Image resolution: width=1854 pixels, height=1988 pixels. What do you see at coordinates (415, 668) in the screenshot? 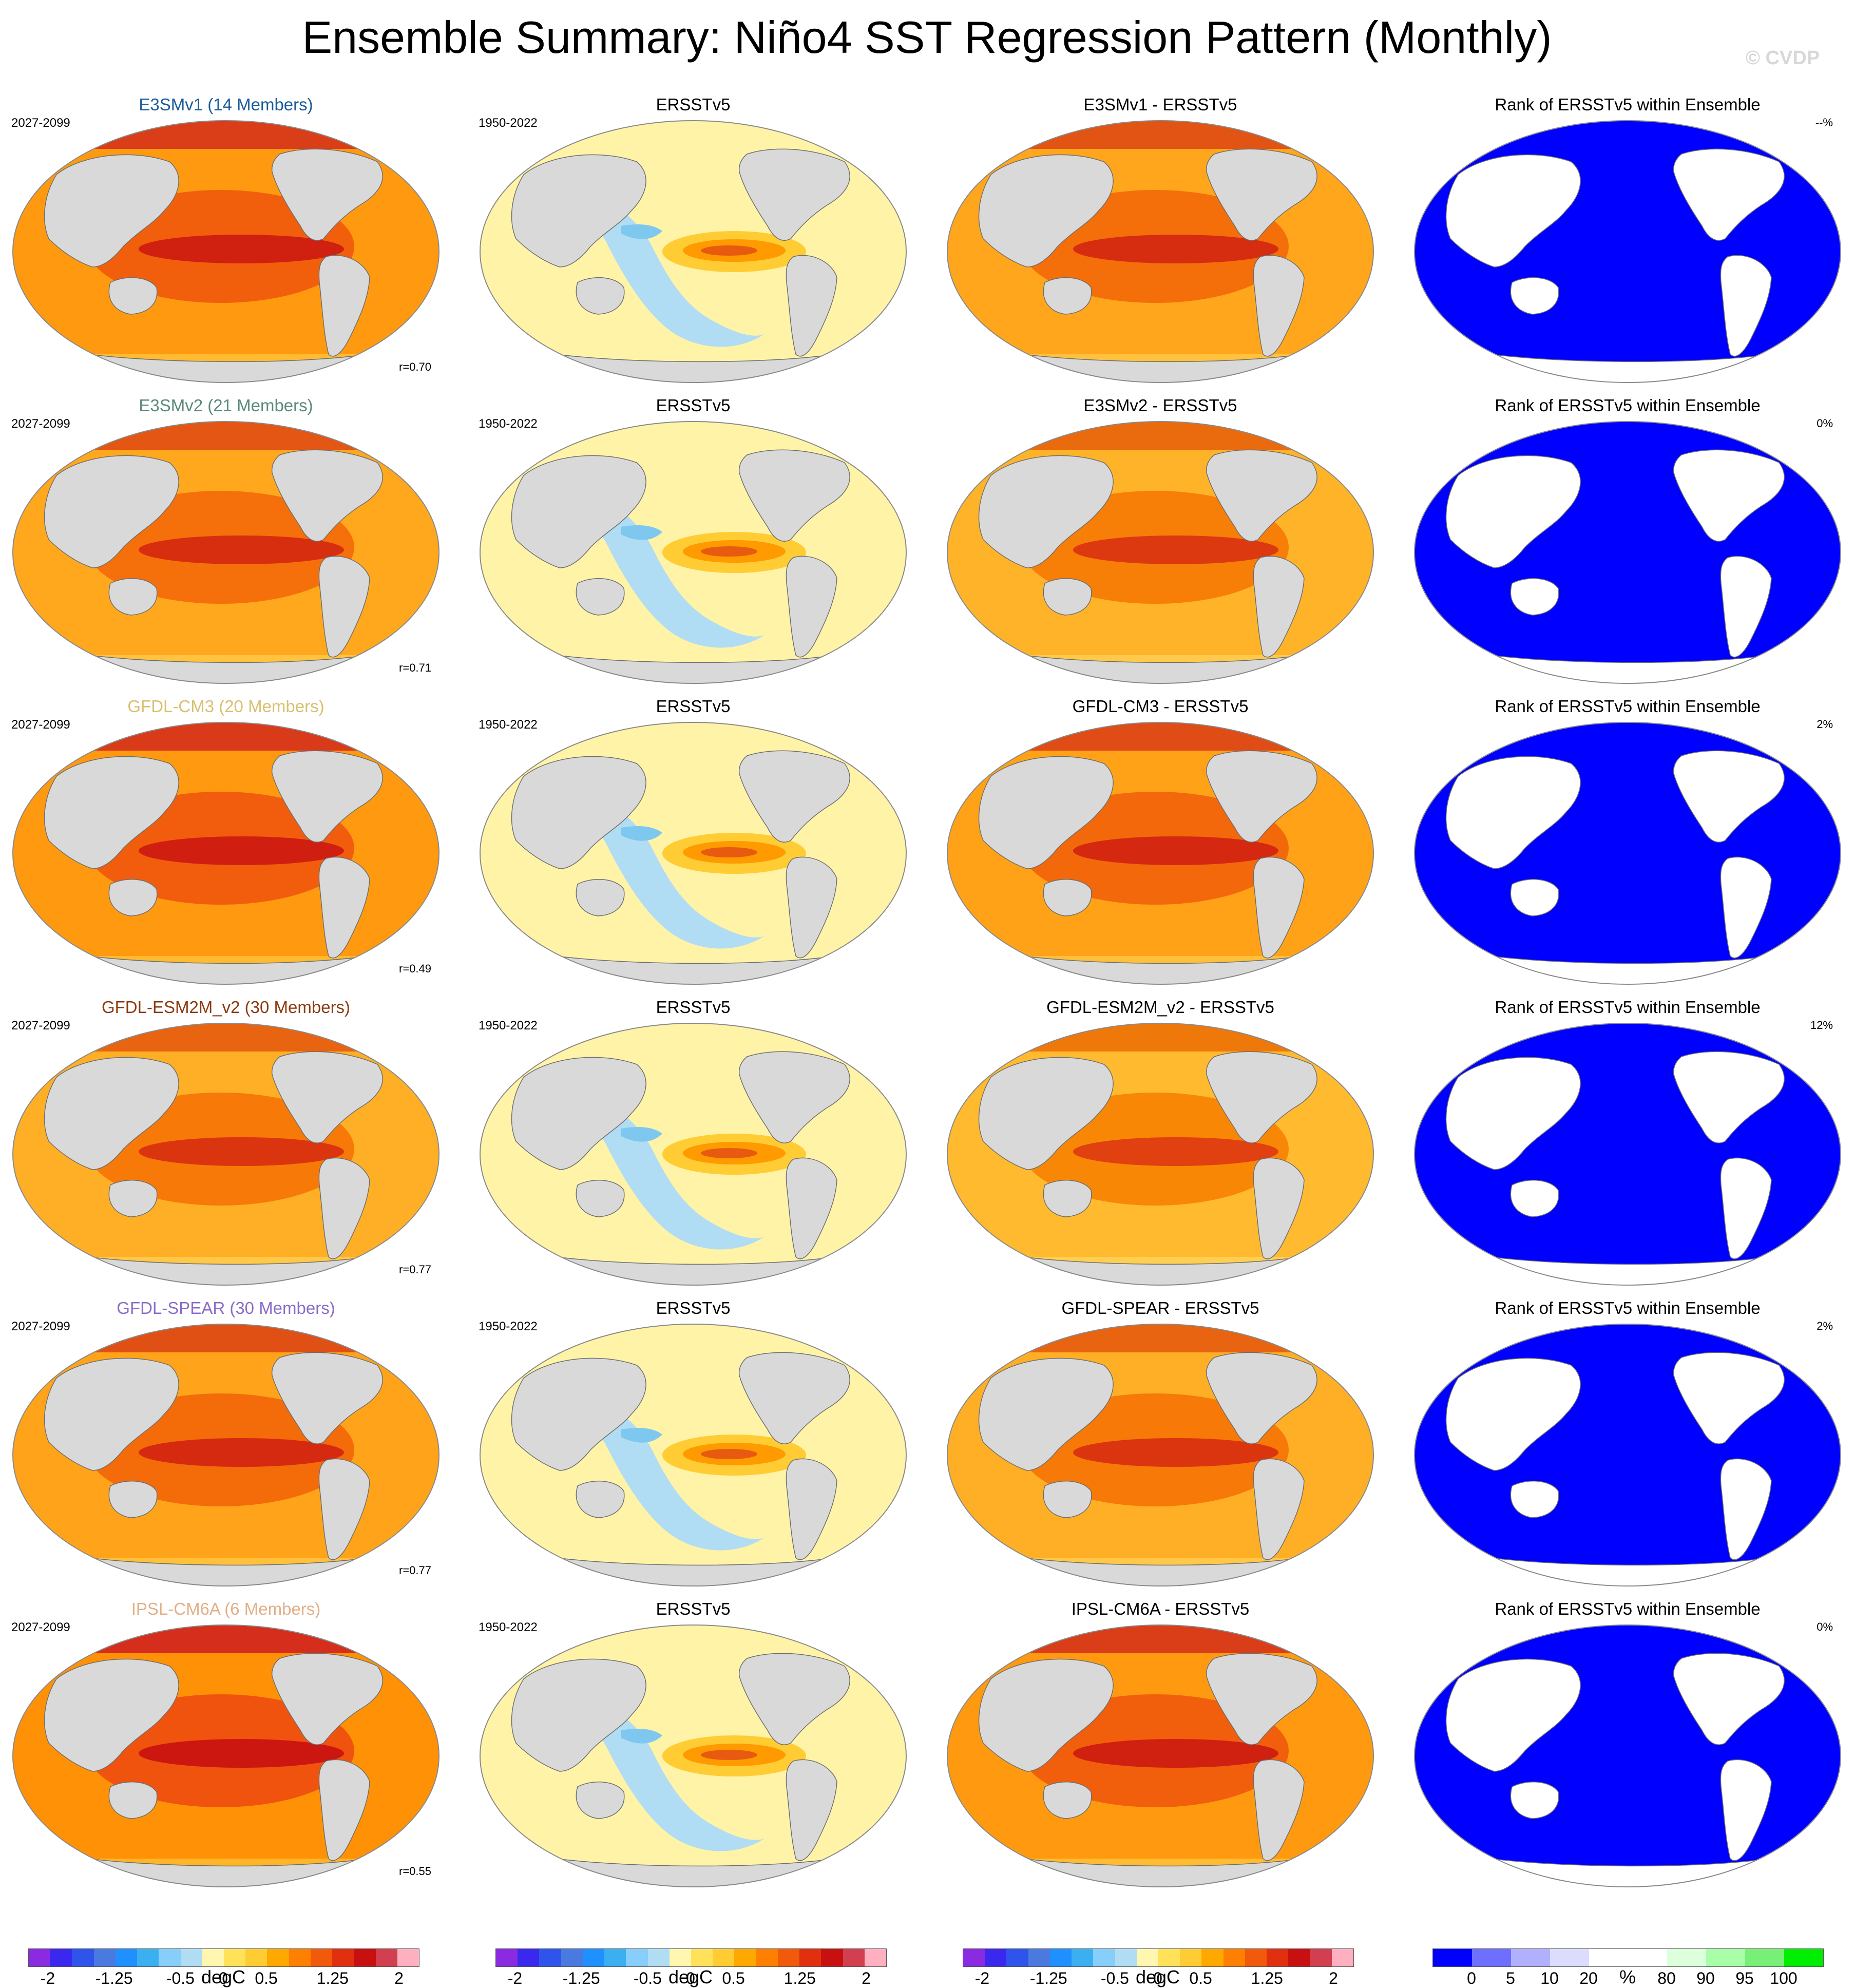
I see `pattern-correlation: r=0.71` at bounding box center [415, 668].